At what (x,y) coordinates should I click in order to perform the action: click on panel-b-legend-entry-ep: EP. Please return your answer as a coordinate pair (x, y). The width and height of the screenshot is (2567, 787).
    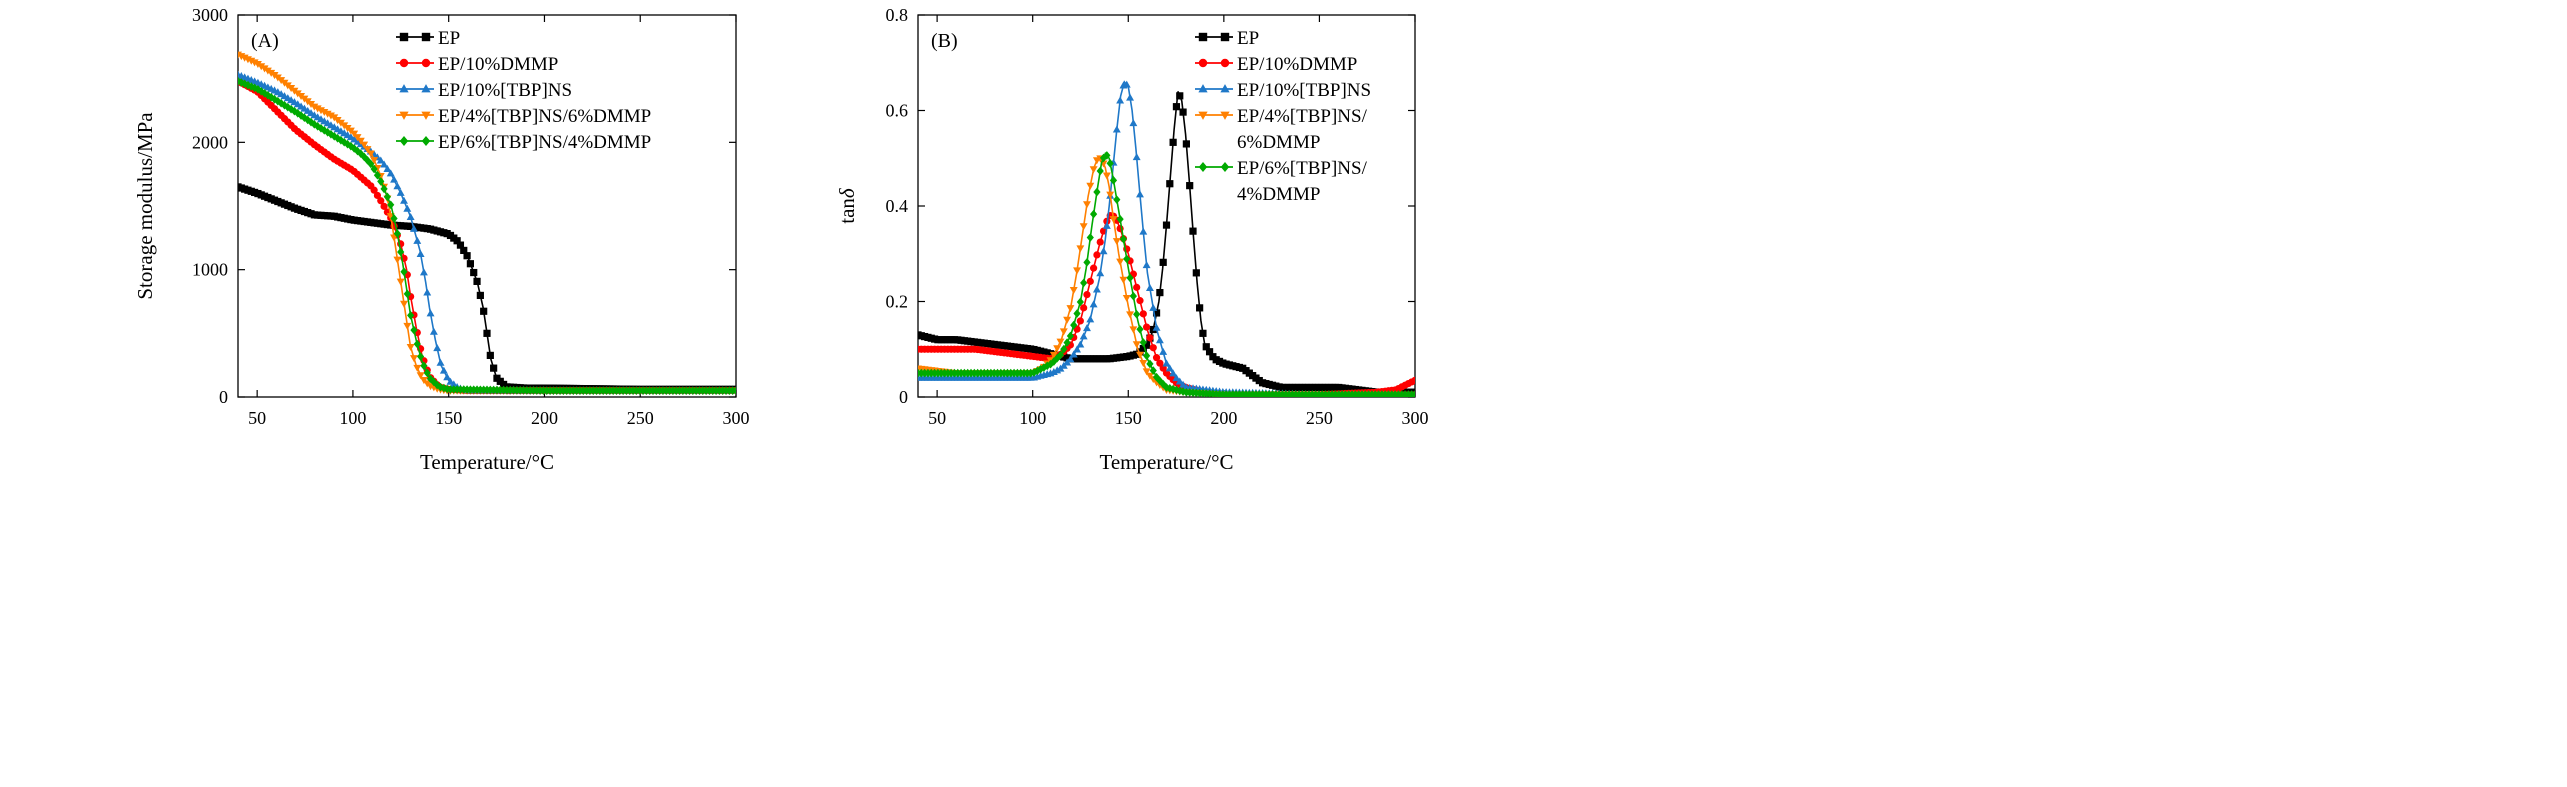
    Looking at the image, I should click on (1227, 38).